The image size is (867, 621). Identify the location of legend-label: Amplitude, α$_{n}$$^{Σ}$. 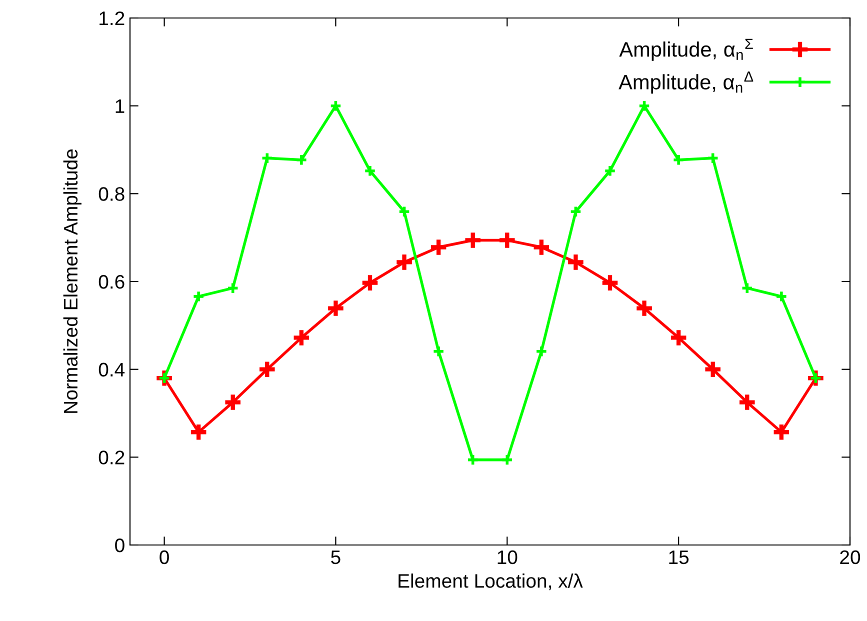
(686, 49).